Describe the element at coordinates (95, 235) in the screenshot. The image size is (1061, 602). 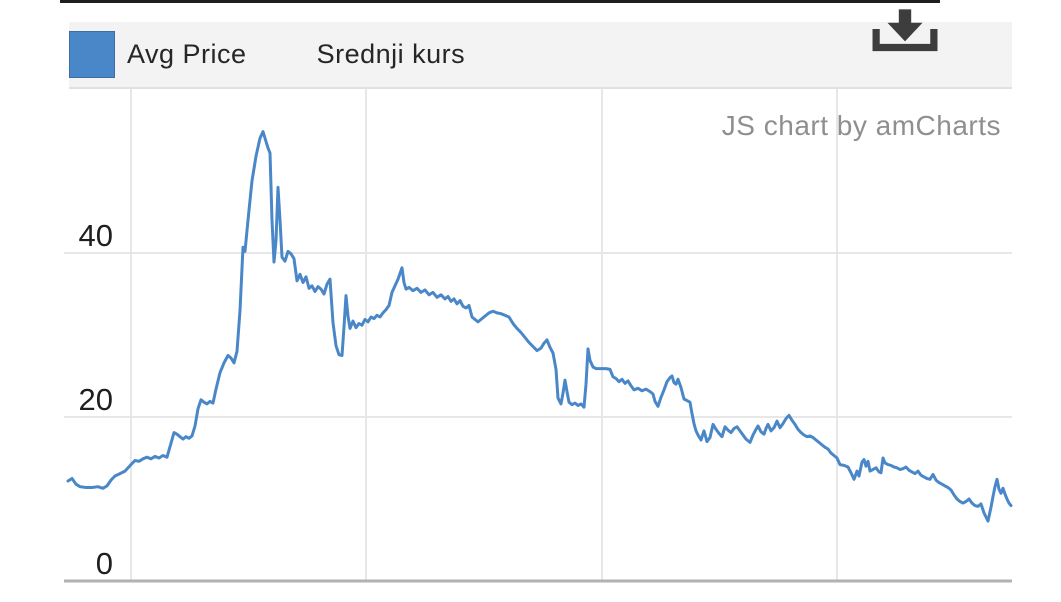
I see `y-tick-label-40: 40` at that location.